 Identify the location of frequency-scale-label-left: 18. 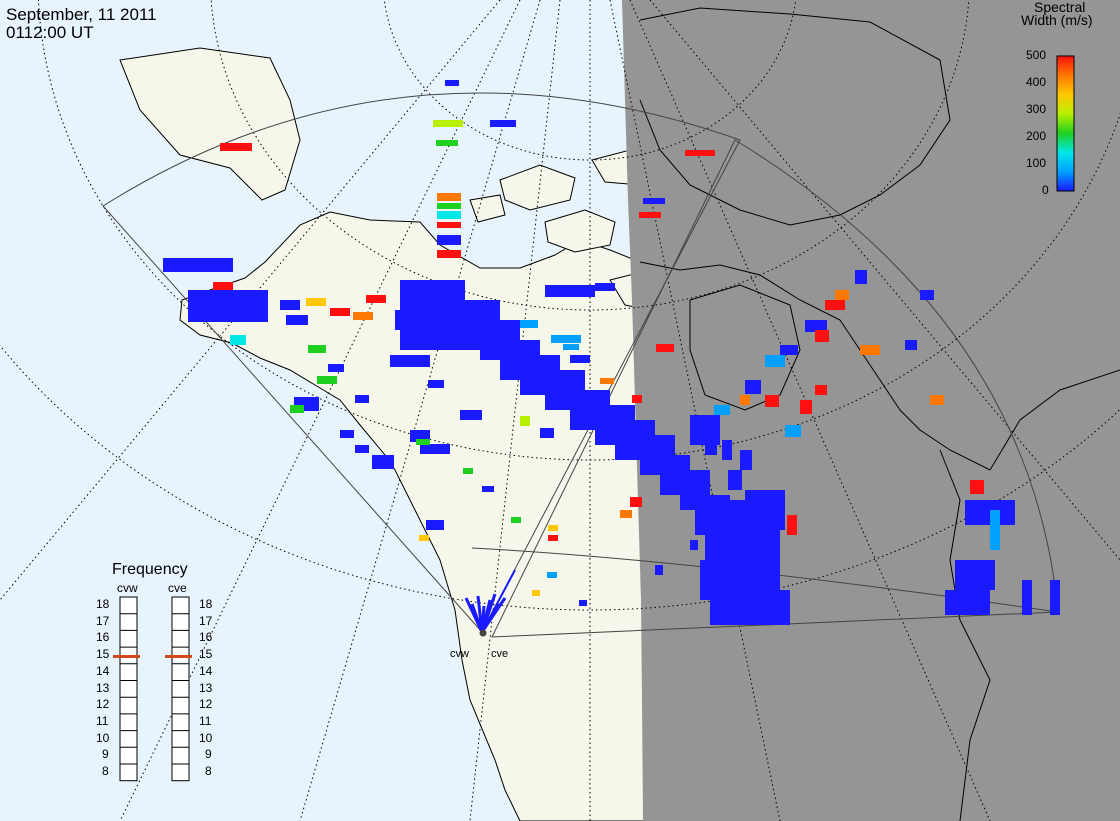
(103, 604).